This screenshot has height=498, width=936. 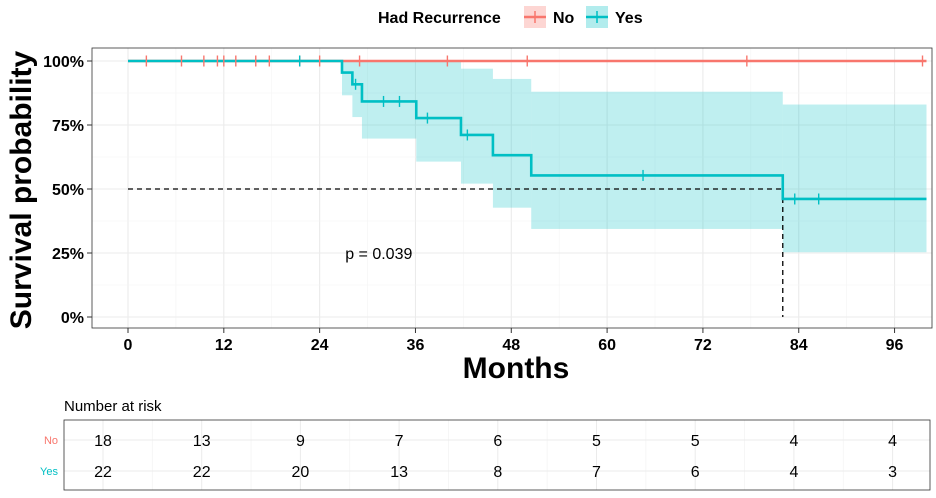 I want to click on y-tick-label: 50%, so click(x=68, y=190).